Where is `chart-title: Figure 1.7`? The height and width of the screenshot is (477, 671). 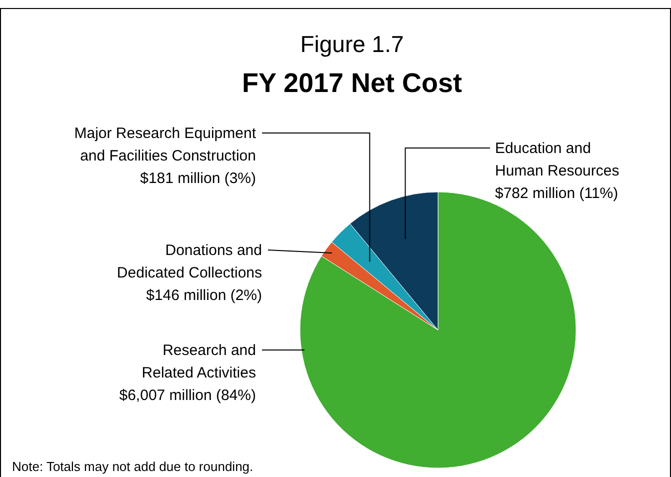 chart-title: Figure 1.7 is located at coordinates (352, 44).